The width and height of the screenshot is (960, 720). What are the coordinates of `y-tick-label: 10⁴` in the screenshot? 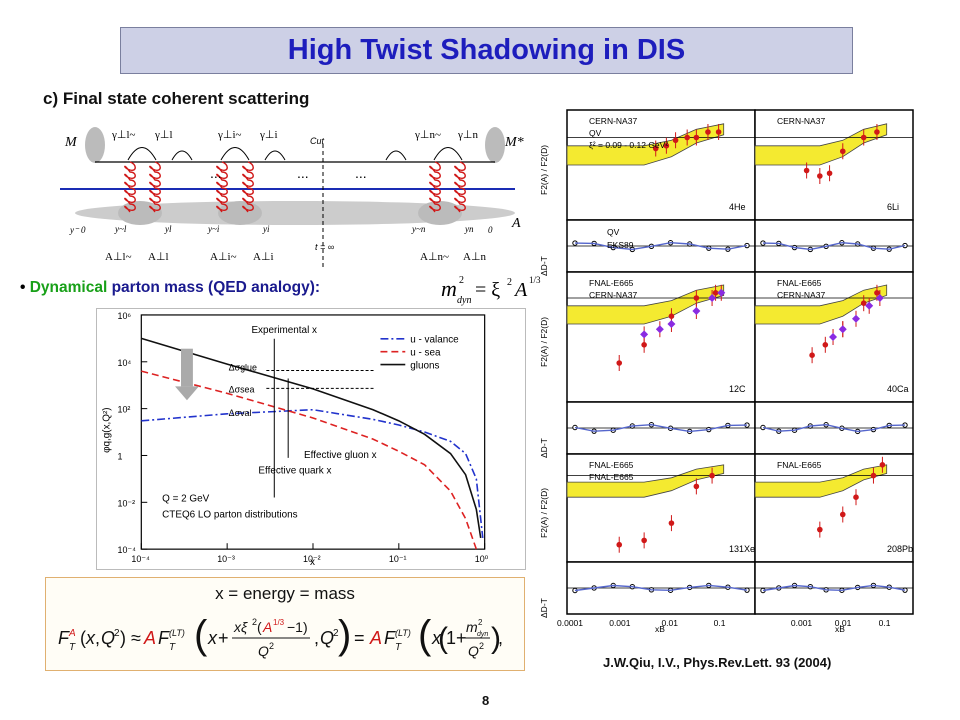 It's located at (124, 363).